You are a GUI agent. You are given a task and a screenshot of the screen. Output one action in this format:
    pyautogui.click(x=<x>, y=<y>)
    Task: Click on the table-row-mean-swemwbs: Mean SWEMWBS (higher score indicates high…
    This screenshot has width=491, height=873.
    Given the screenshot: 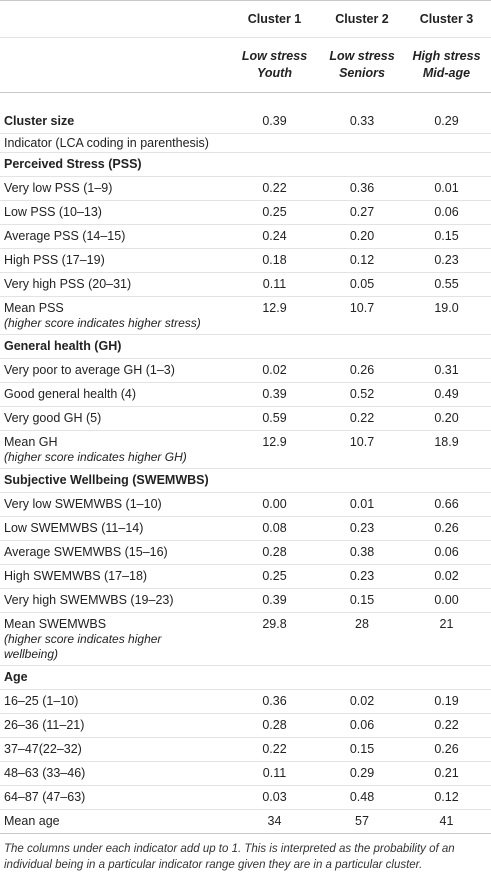 What is the action you would take?
    pyautogui.click(x=245, y=638)
    